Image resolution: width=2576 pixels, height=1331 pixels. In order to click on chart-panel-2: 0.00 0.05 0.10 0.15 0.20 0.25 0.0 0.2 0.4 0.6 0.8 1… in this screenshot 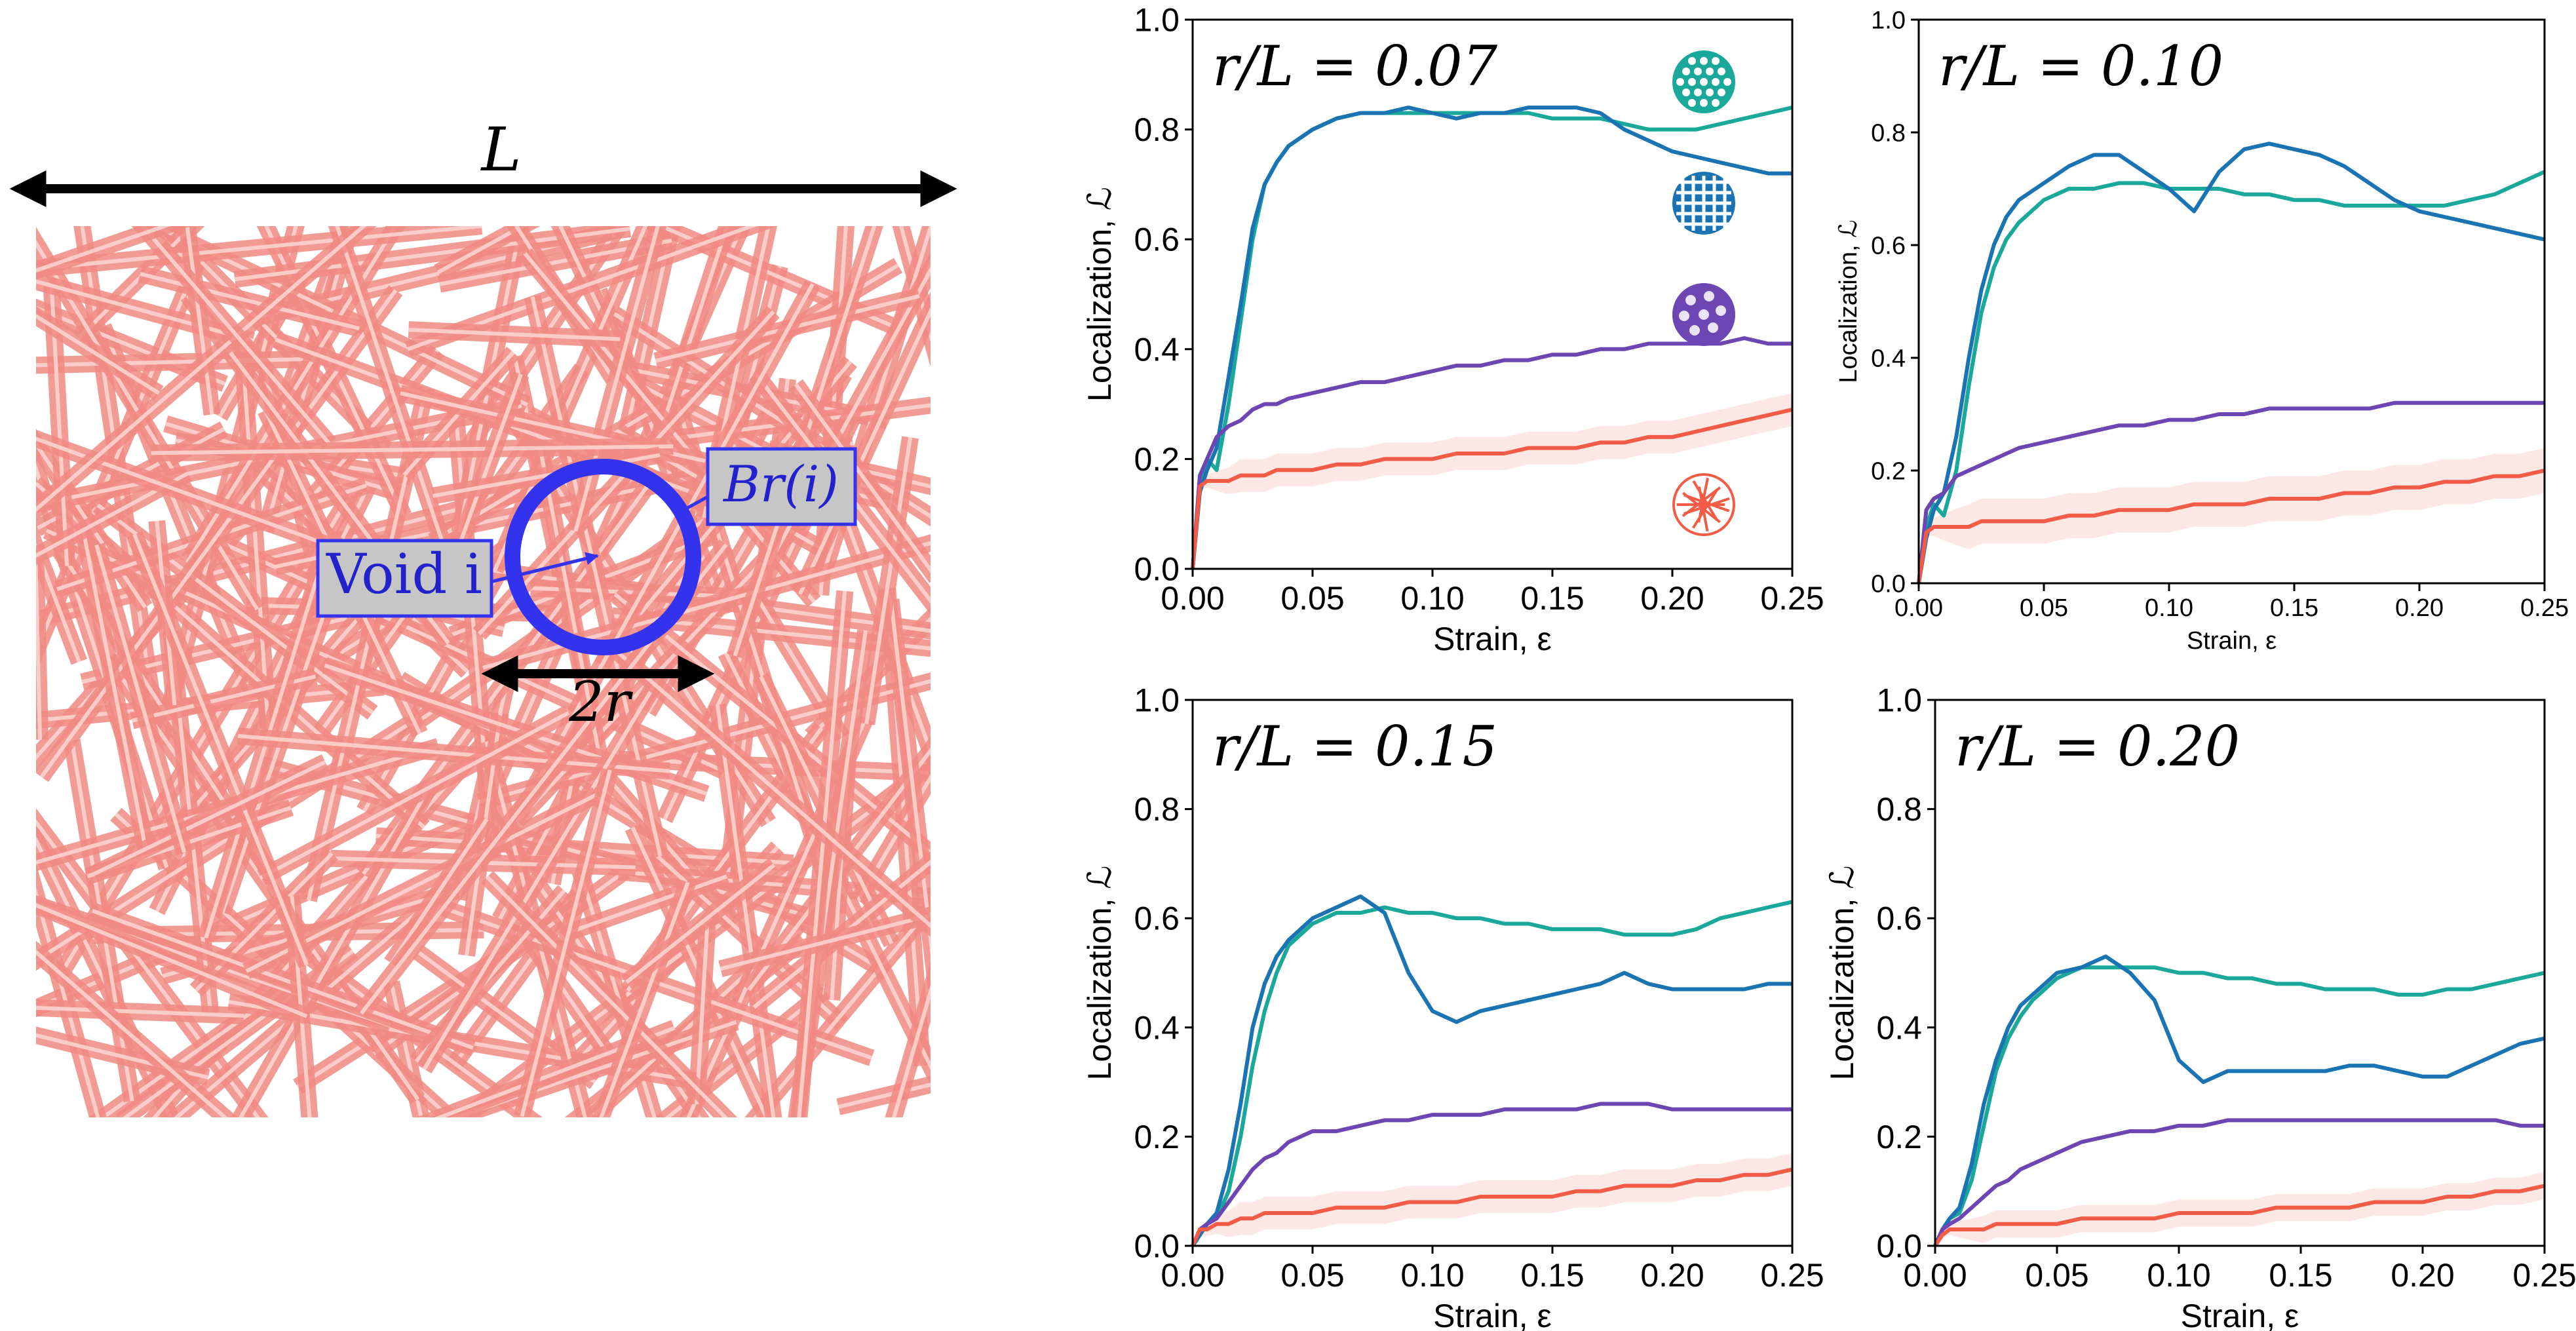, I will do `click(2202, 331)`.